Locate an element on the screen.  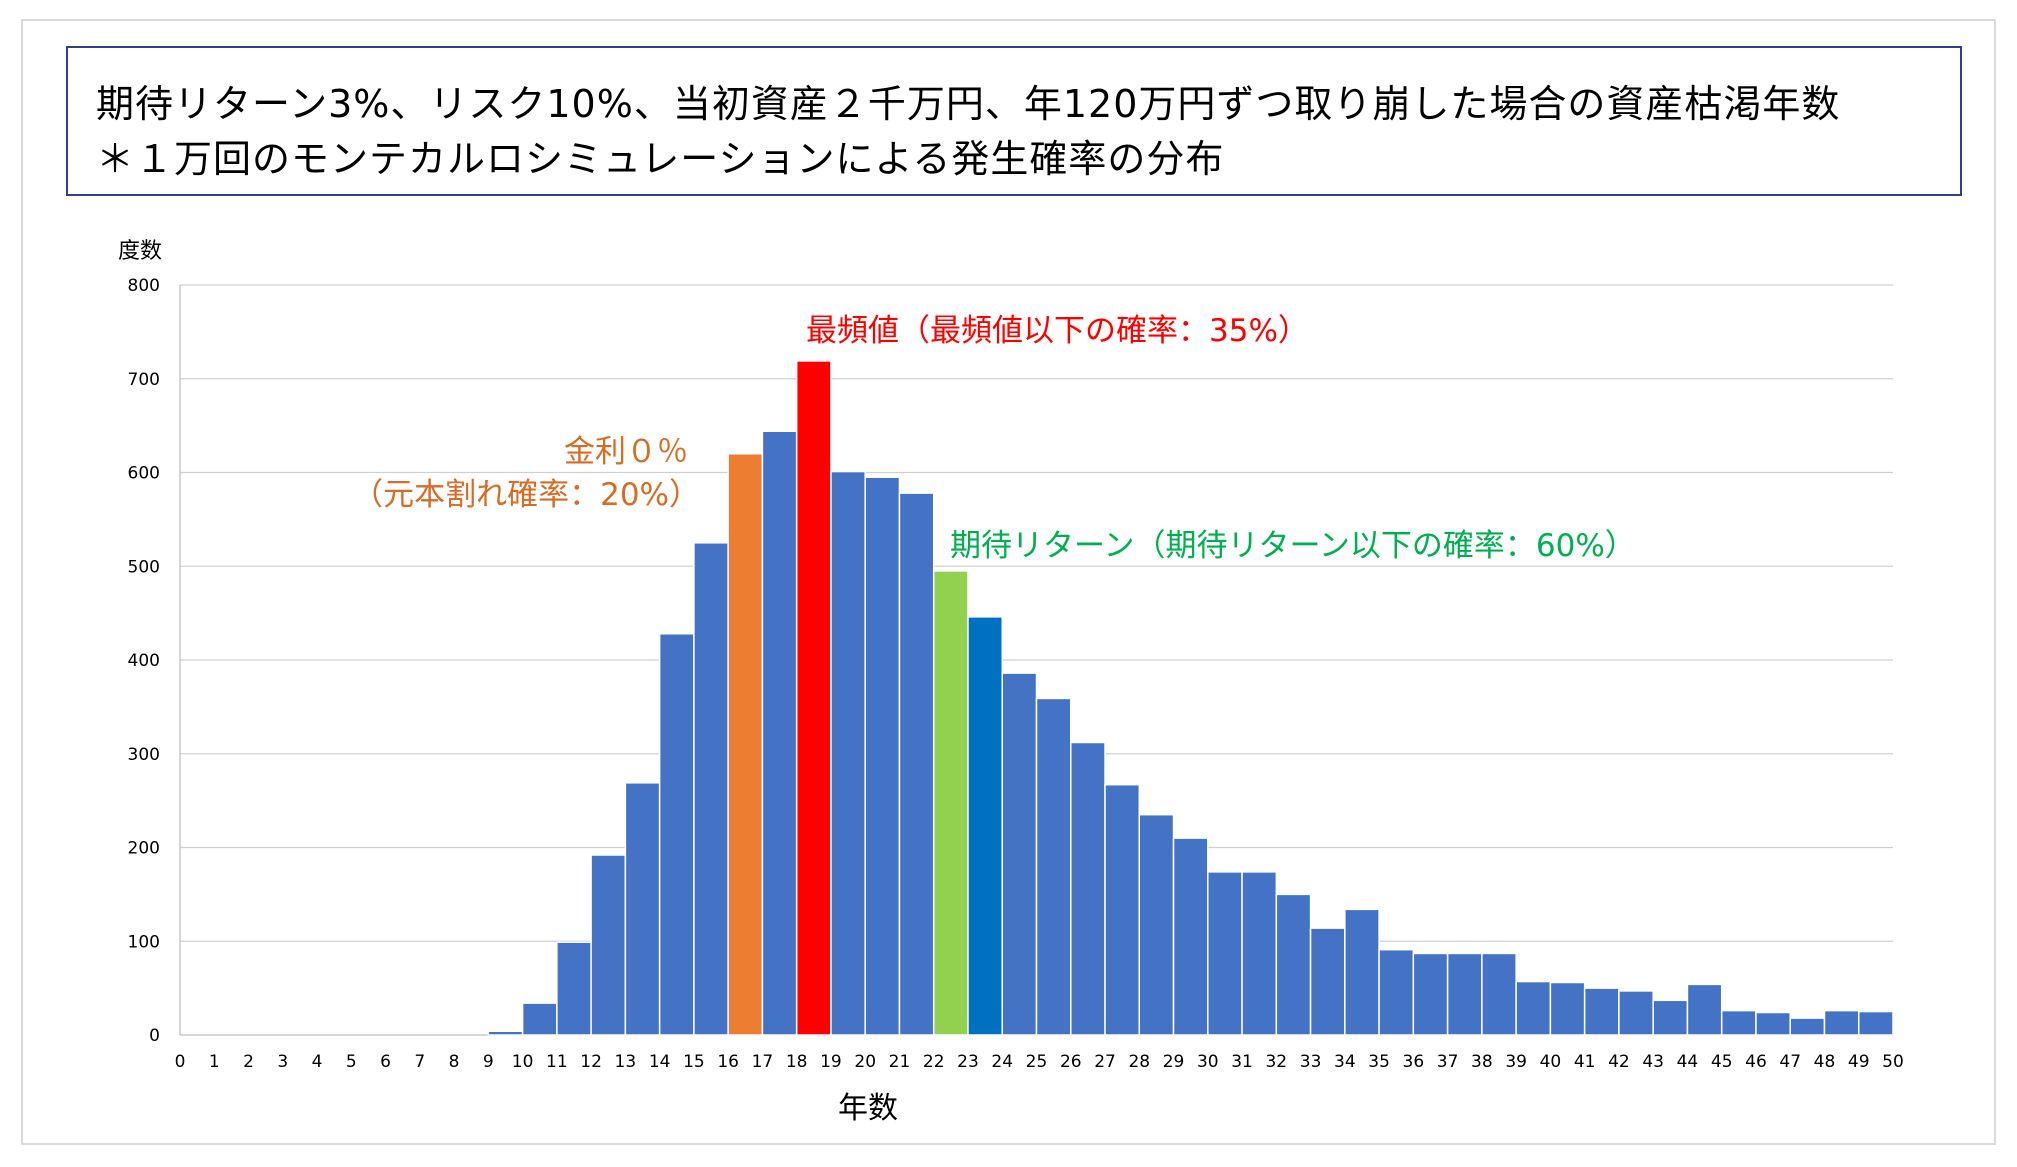
zero-interest-annotation: 金利０％ is located at coordinates (626, 452).